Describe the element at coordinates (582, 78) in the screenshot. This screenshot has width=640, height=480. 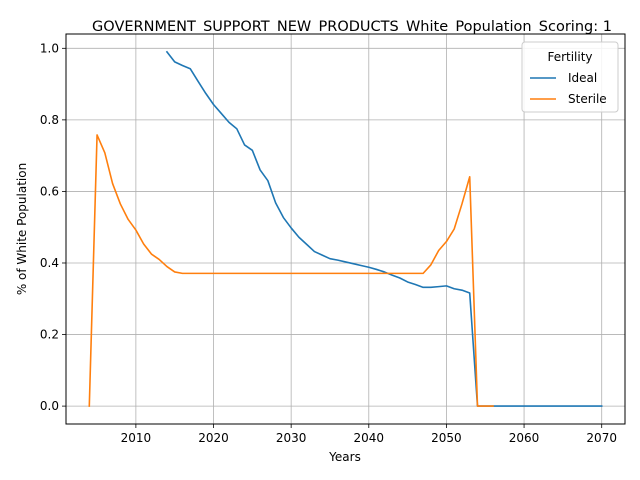
I see `legend-label-ideal: Ideal` at that location.